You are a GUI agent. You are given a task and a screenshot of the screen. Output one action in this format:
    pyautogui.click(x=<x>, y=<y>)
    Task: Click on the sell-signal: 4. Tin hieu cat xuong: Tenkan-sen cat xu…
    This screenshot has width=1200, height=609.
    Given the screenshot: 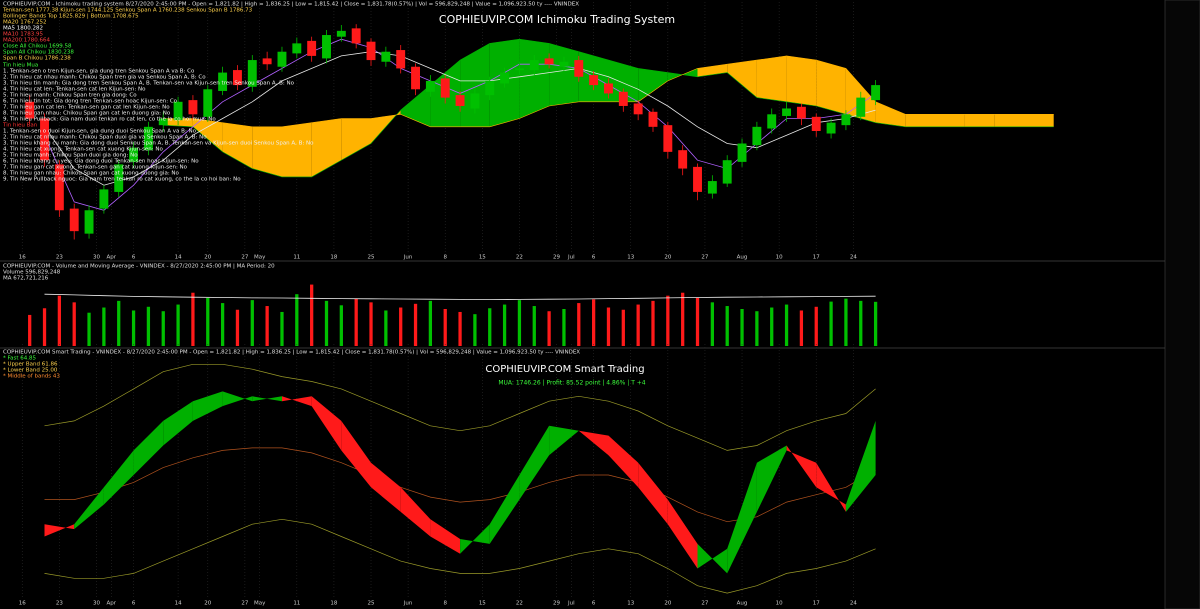 What is the action you would take?
    pyautogui.click(x=83, y=150)
    